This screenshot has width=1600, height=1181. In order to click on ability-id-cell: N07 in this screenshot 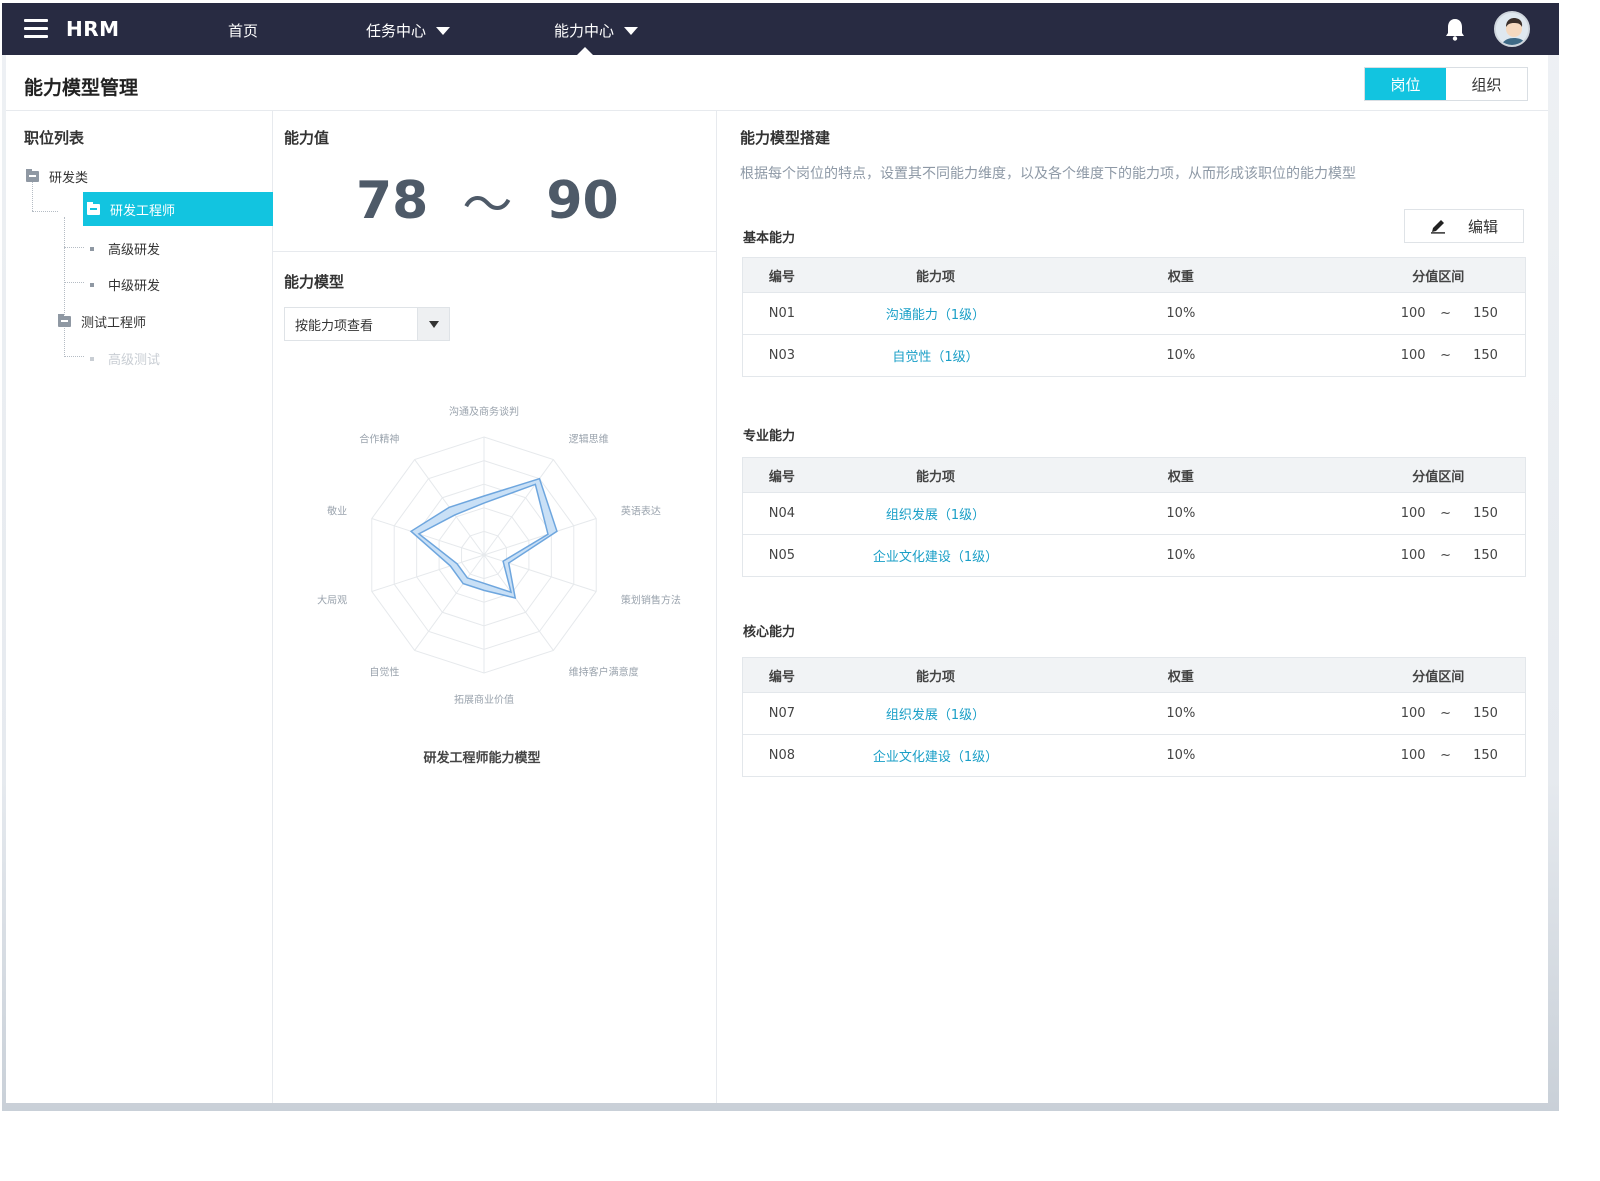, I will do `click(782, 713)`.